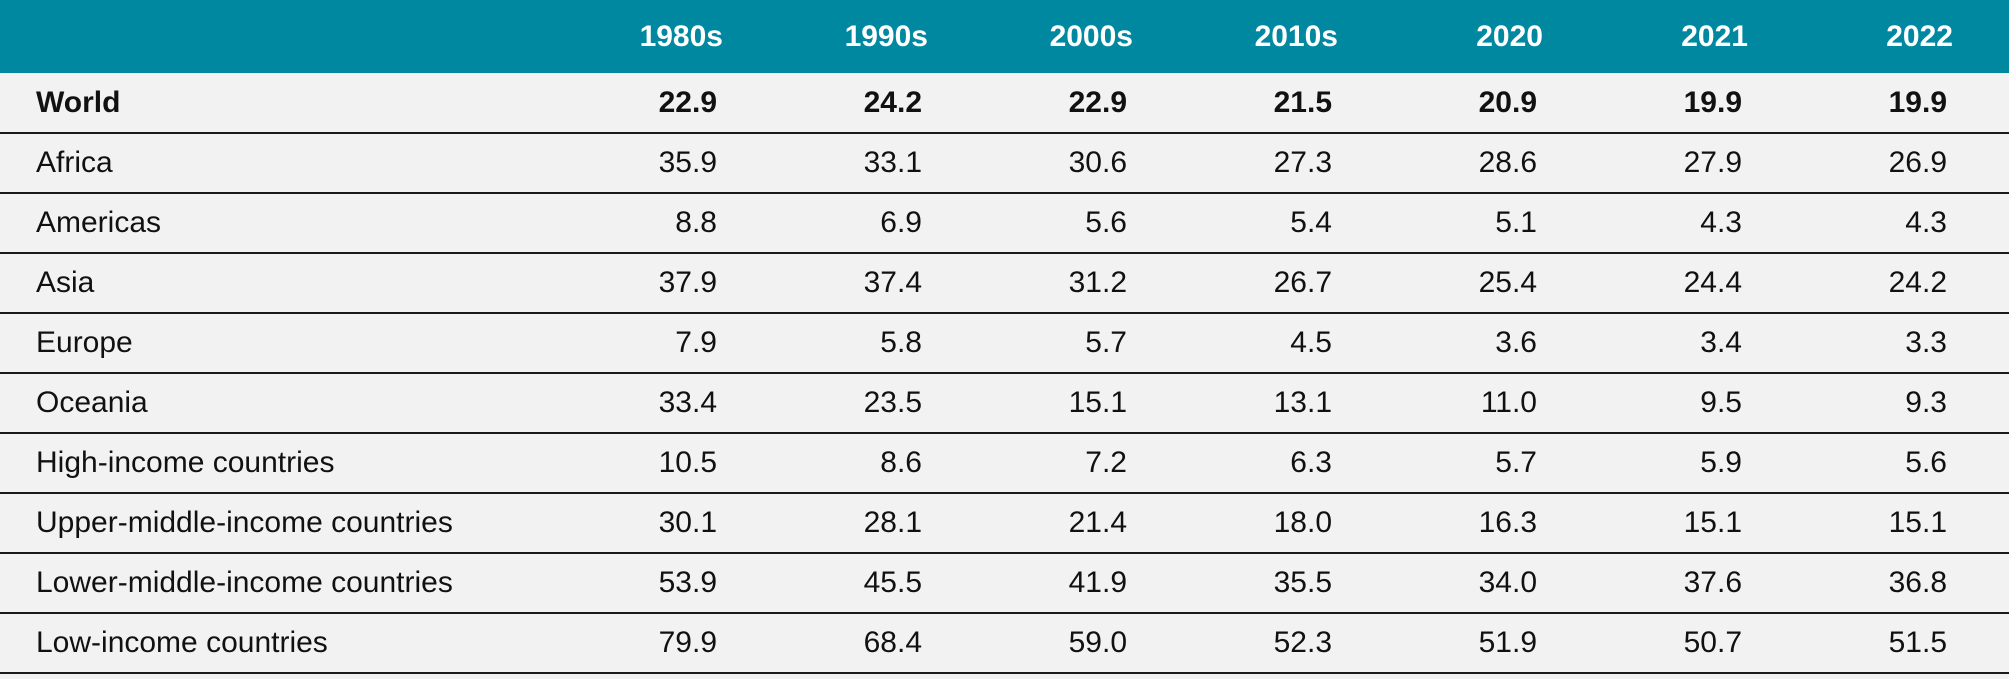  I want to click on table-cell: 3.3, so click(1926, 342).